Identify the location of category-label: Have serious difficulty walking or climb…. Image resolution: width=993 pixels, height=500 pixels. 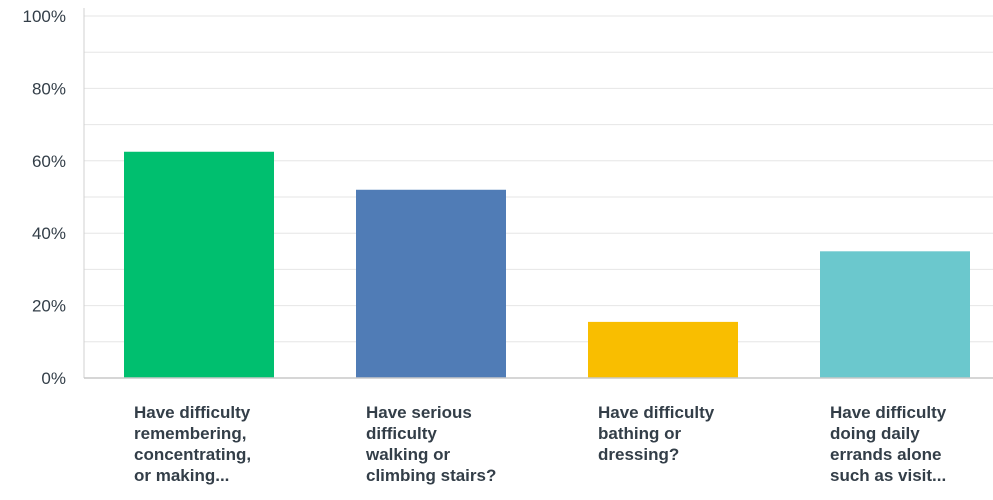
(431, 444).